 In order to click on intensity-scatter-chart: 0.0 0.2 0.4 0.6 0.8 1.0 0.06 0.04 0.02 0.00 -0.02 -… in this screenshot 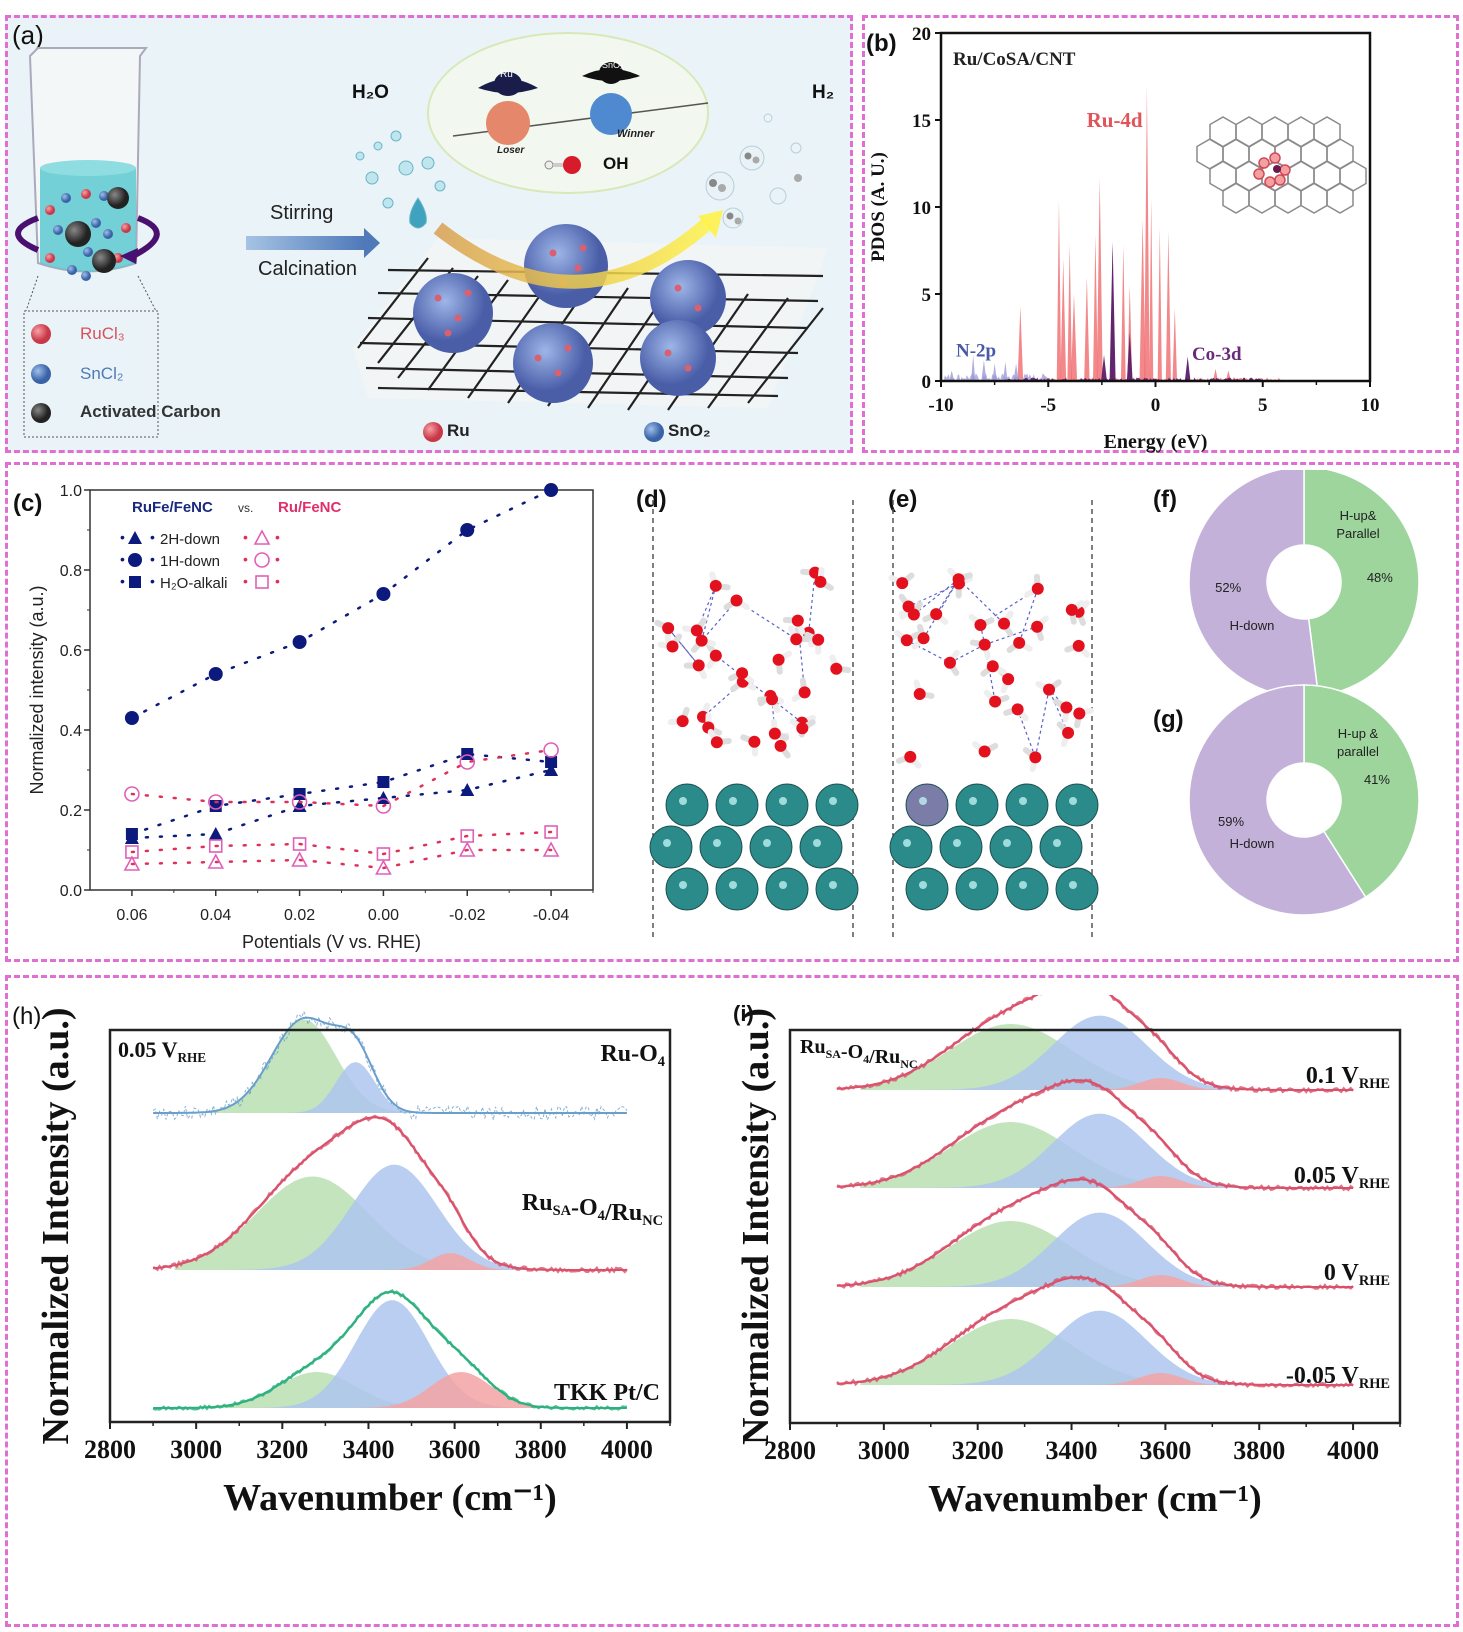, I will do `click(310, 717)`.